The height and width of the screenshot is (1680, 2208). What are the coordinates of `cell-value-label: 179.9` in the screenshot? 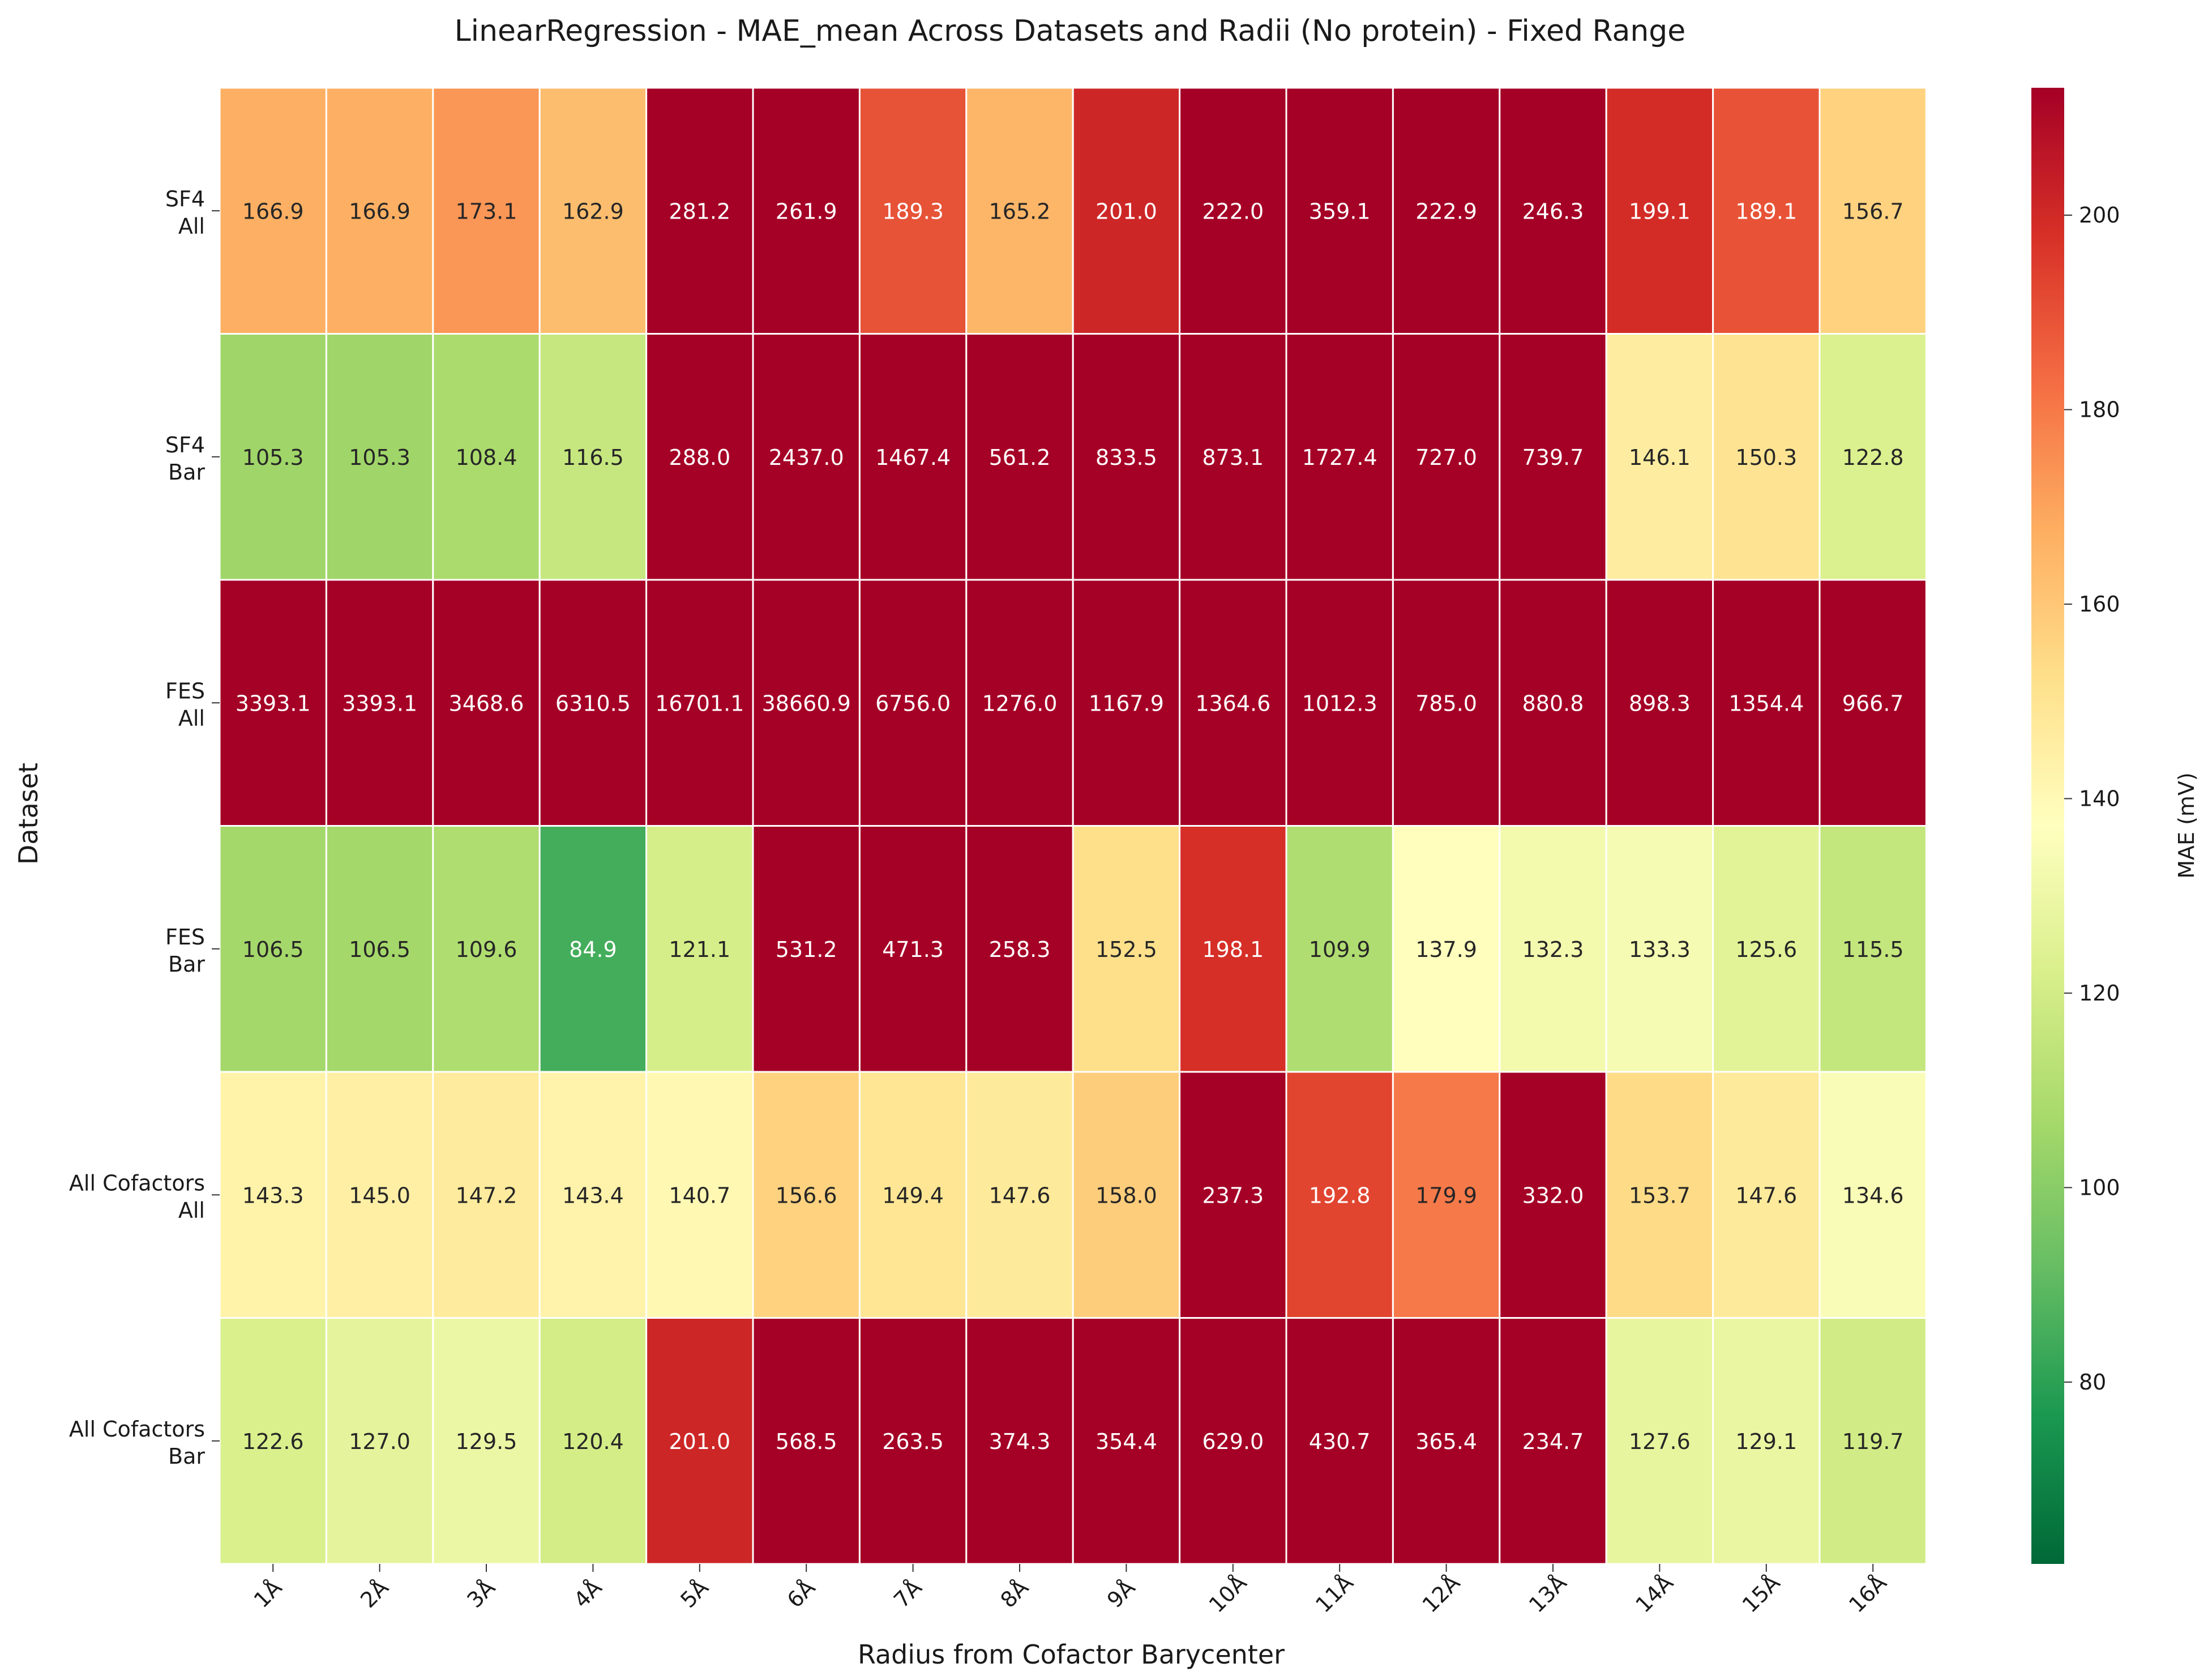 It's located at (1446, 1195).